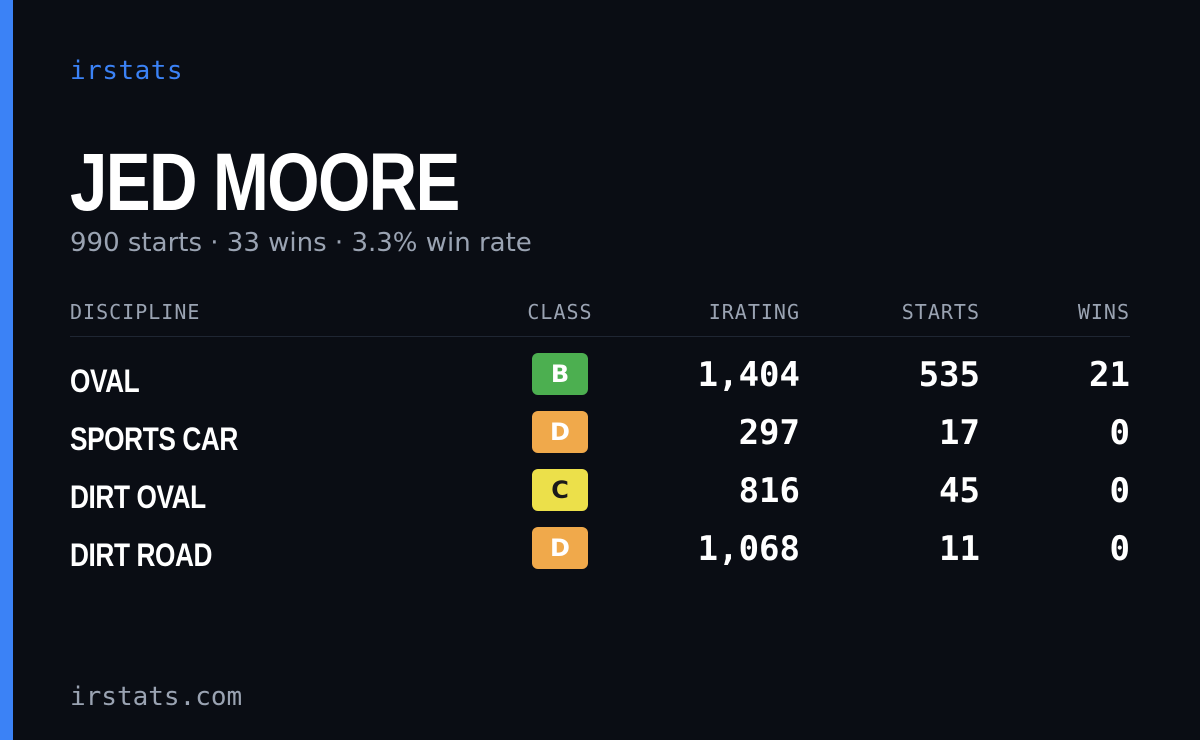 This screenshot has height=740, width=1200. Describe the element at coordinates (138, 497) in the screenshot. I see `discipline-name: DIRT OVAL` at that location.